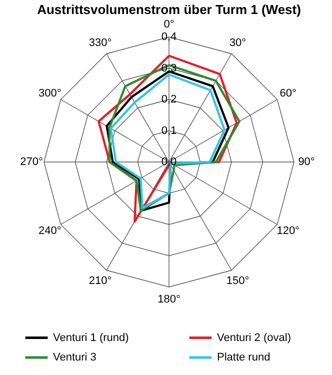 The width and height of the screenshot is (332, 375). What do you see at coordinates (31, 162) in the screenshot?
I see `spoke-label: 270°` at bounding box center [31, 162].